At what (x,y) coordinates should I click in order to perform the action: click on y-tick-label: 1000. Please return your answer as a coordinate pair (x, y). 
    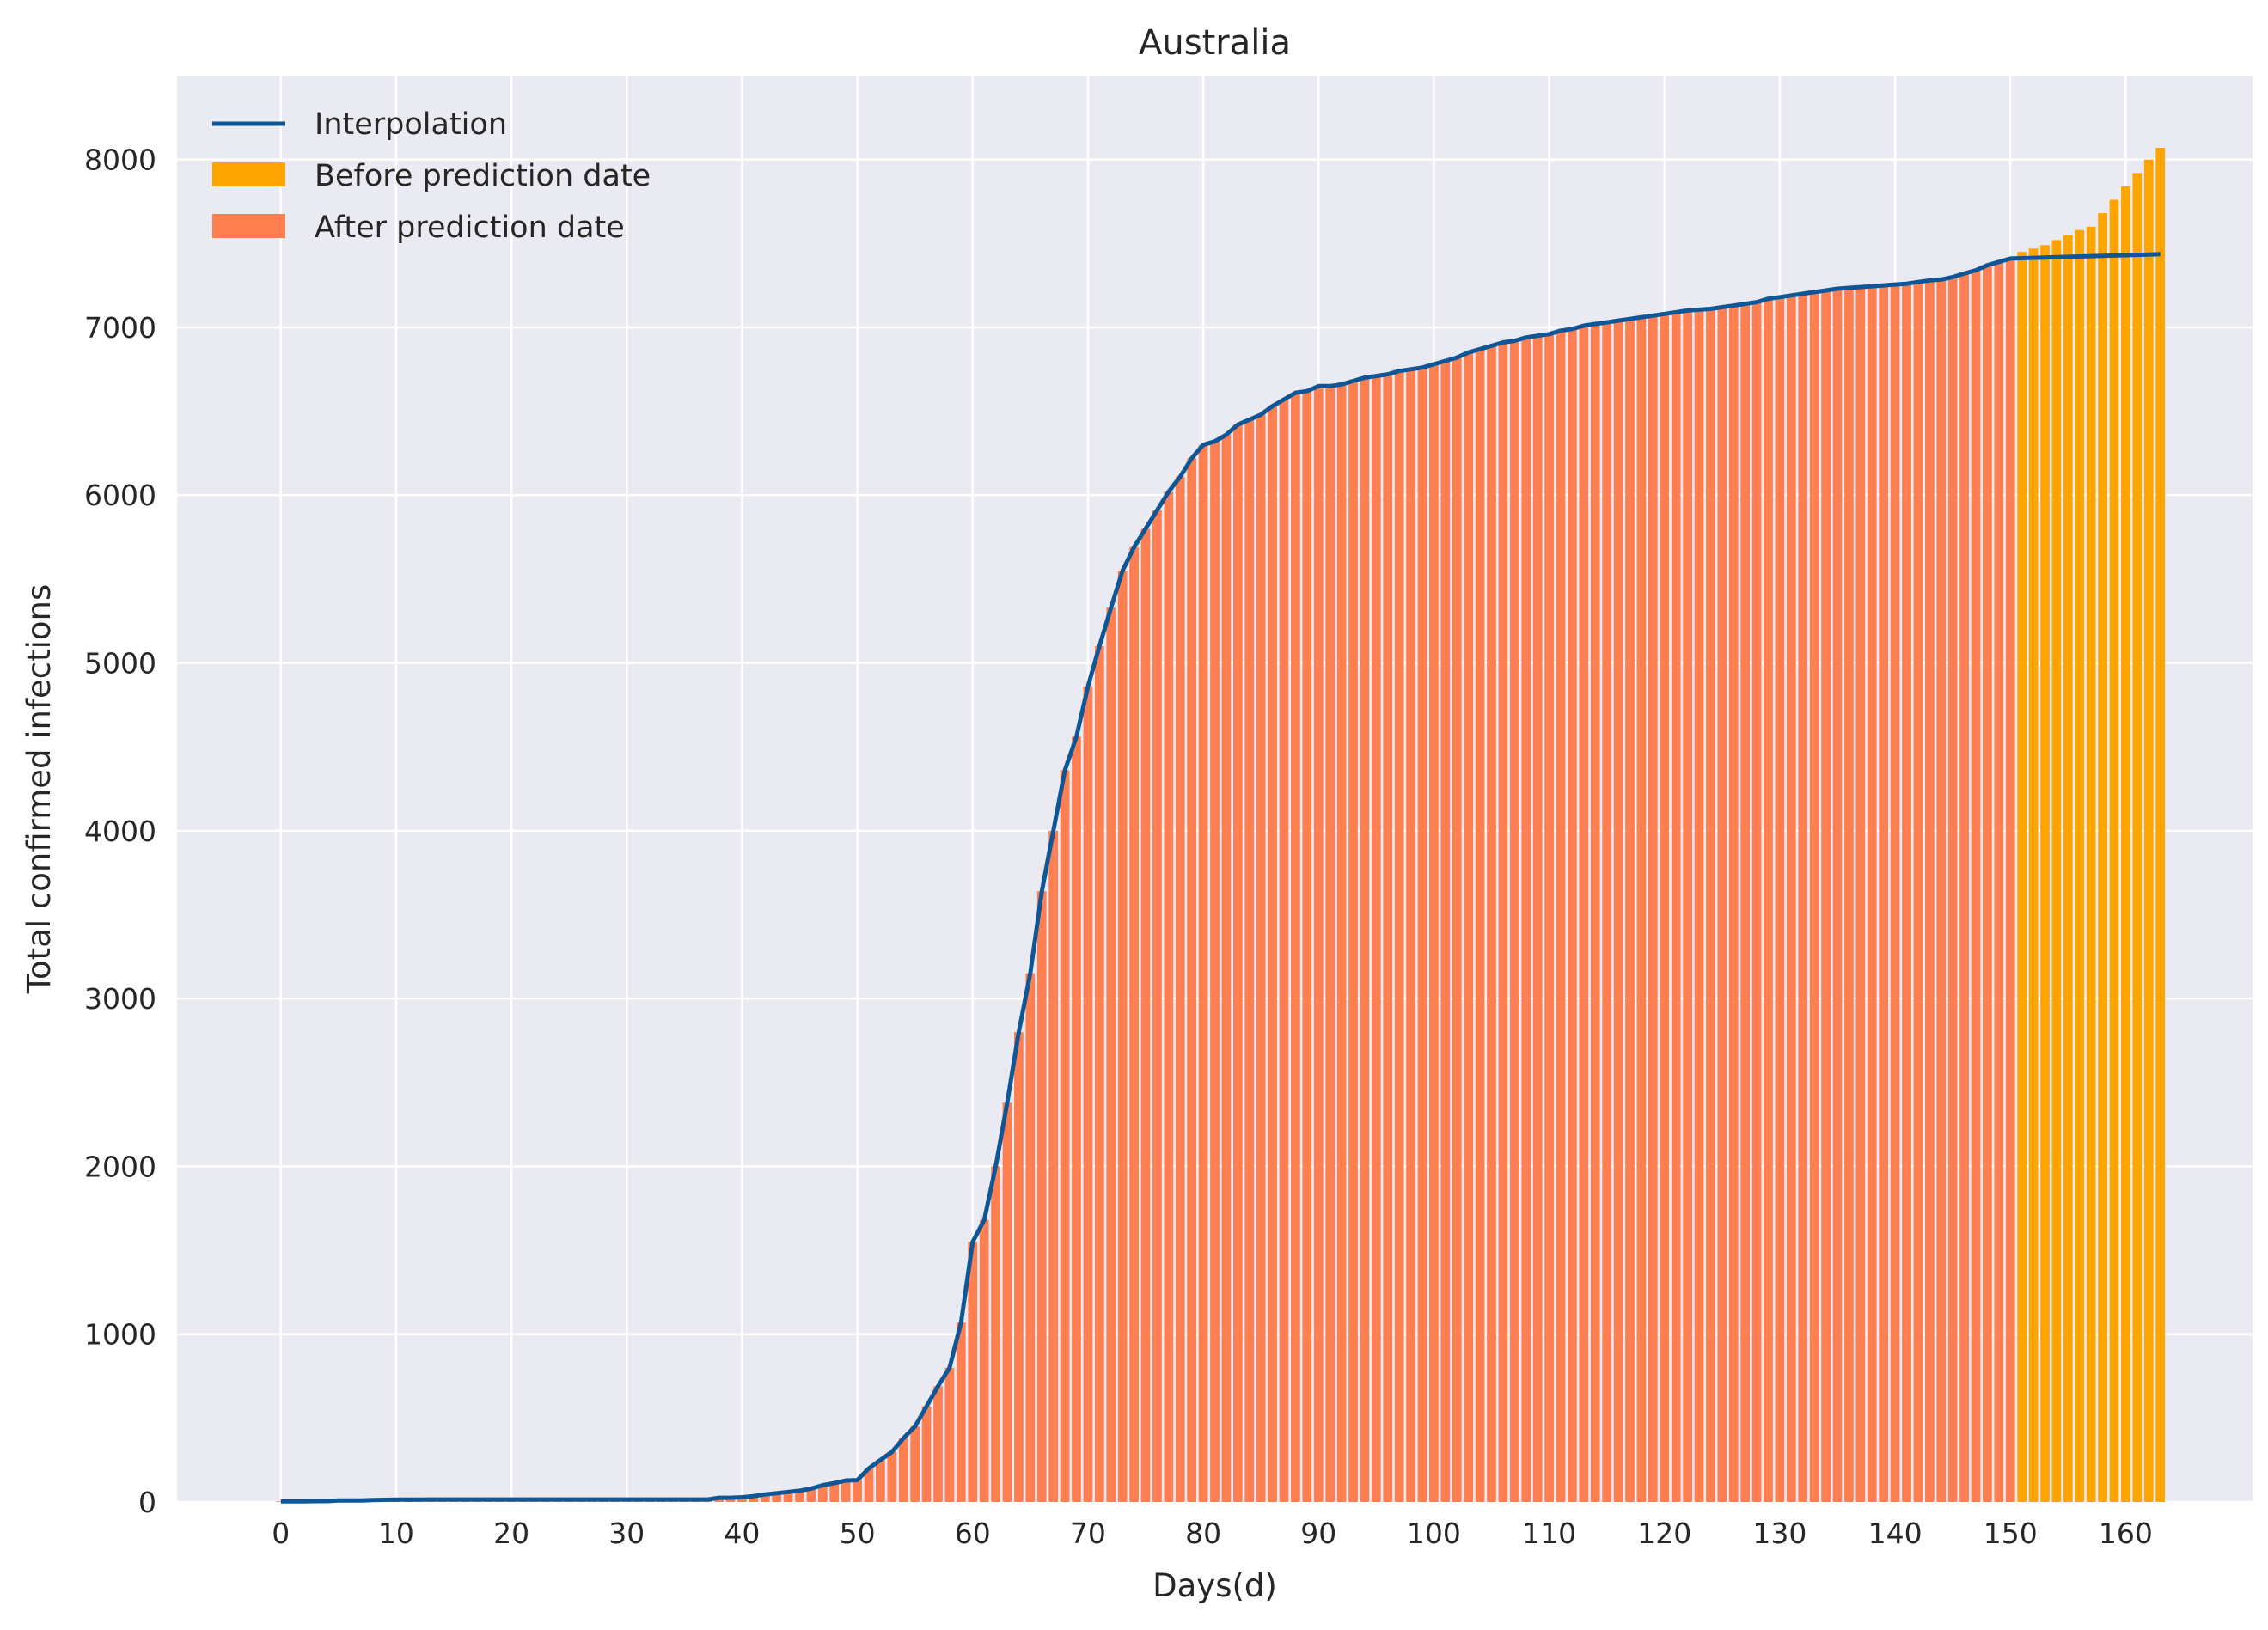
    Looking at the image, I should click on (120, 1335).